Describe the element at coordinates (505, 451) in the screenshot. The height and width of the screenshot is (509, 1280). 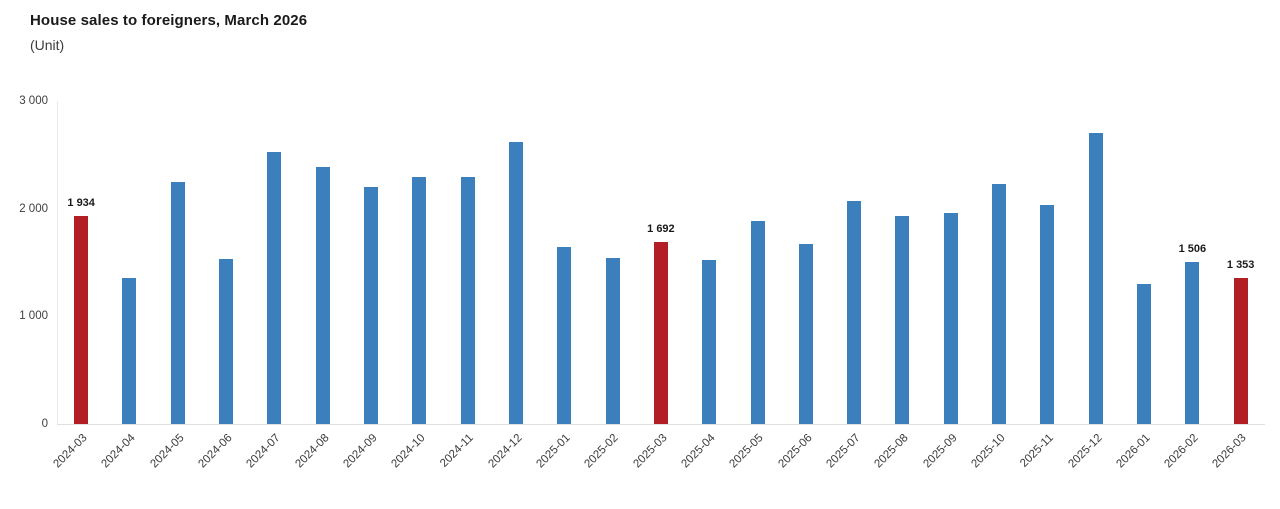
I see `x-axis-label: 2024-12` at that location.